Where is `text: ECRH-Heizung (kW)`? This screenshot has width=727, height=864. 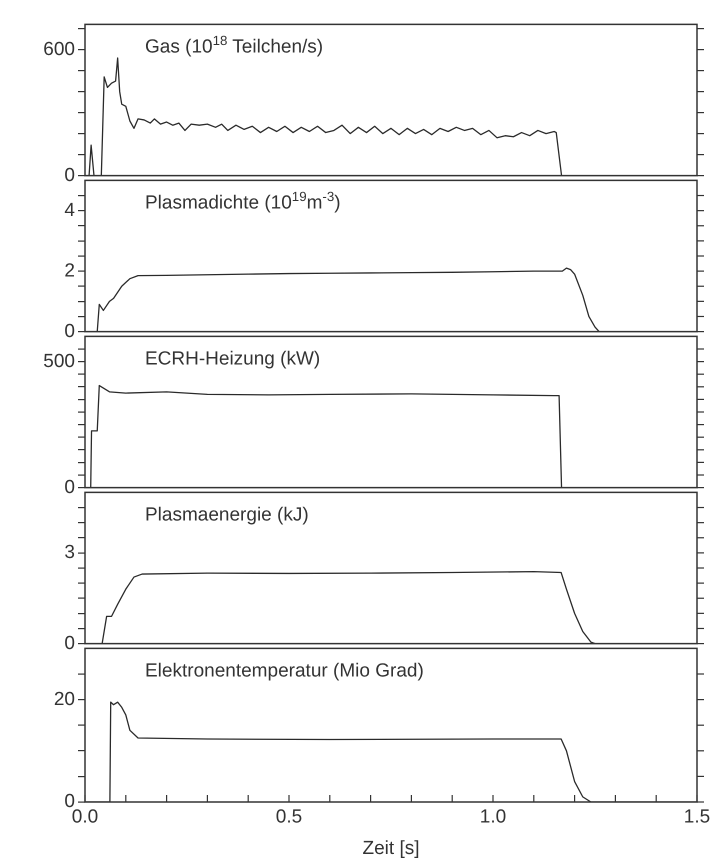
text: ECRH-Heizung (kW) is located at coordinates (232, 359).